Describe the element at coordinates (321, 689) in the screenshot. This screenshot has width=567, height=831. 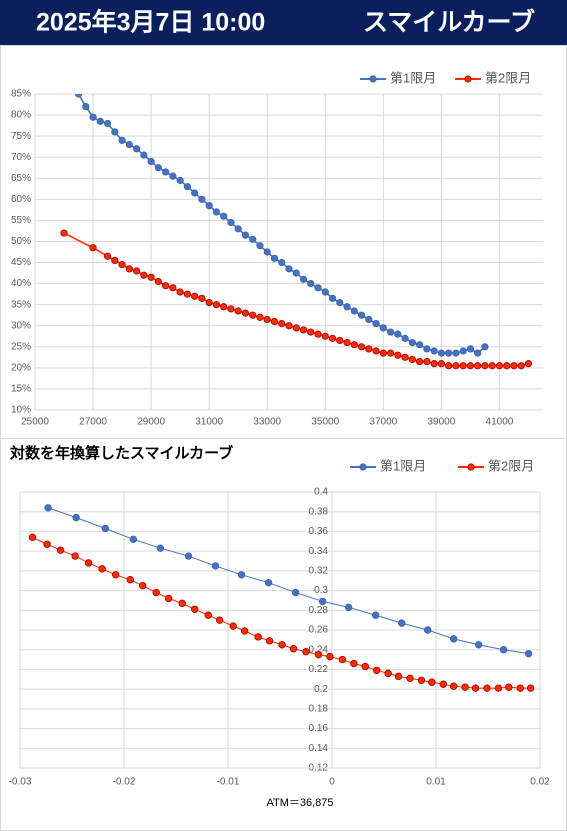
I see `y-tick-label: 0.2` at that location.